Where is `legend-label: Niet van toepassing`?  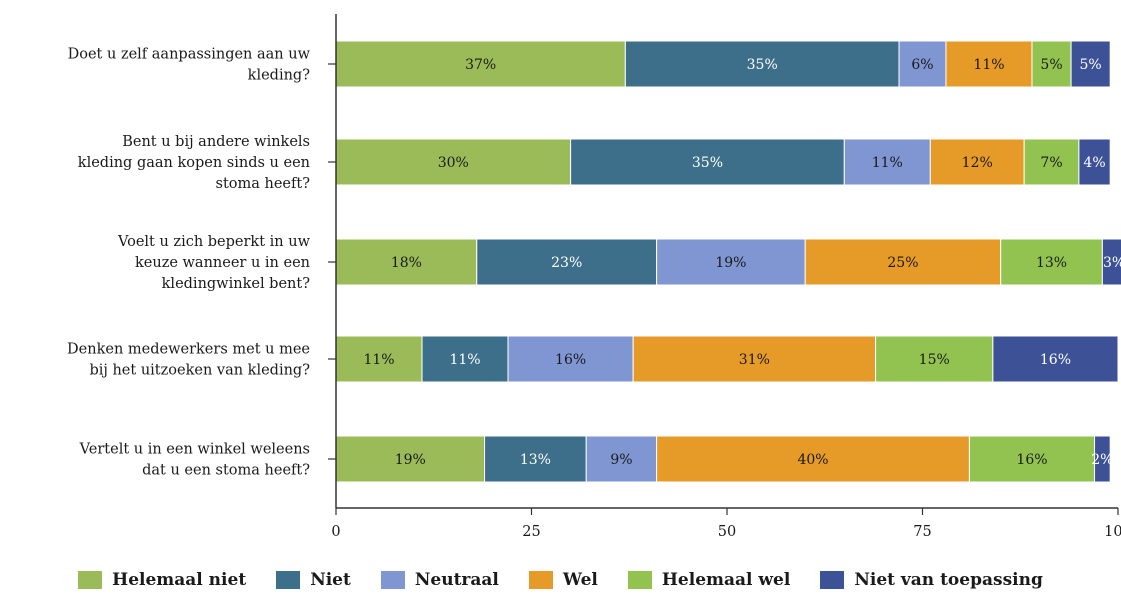
legend-label: Niet van toepassing is located at coordinates (948, 580).